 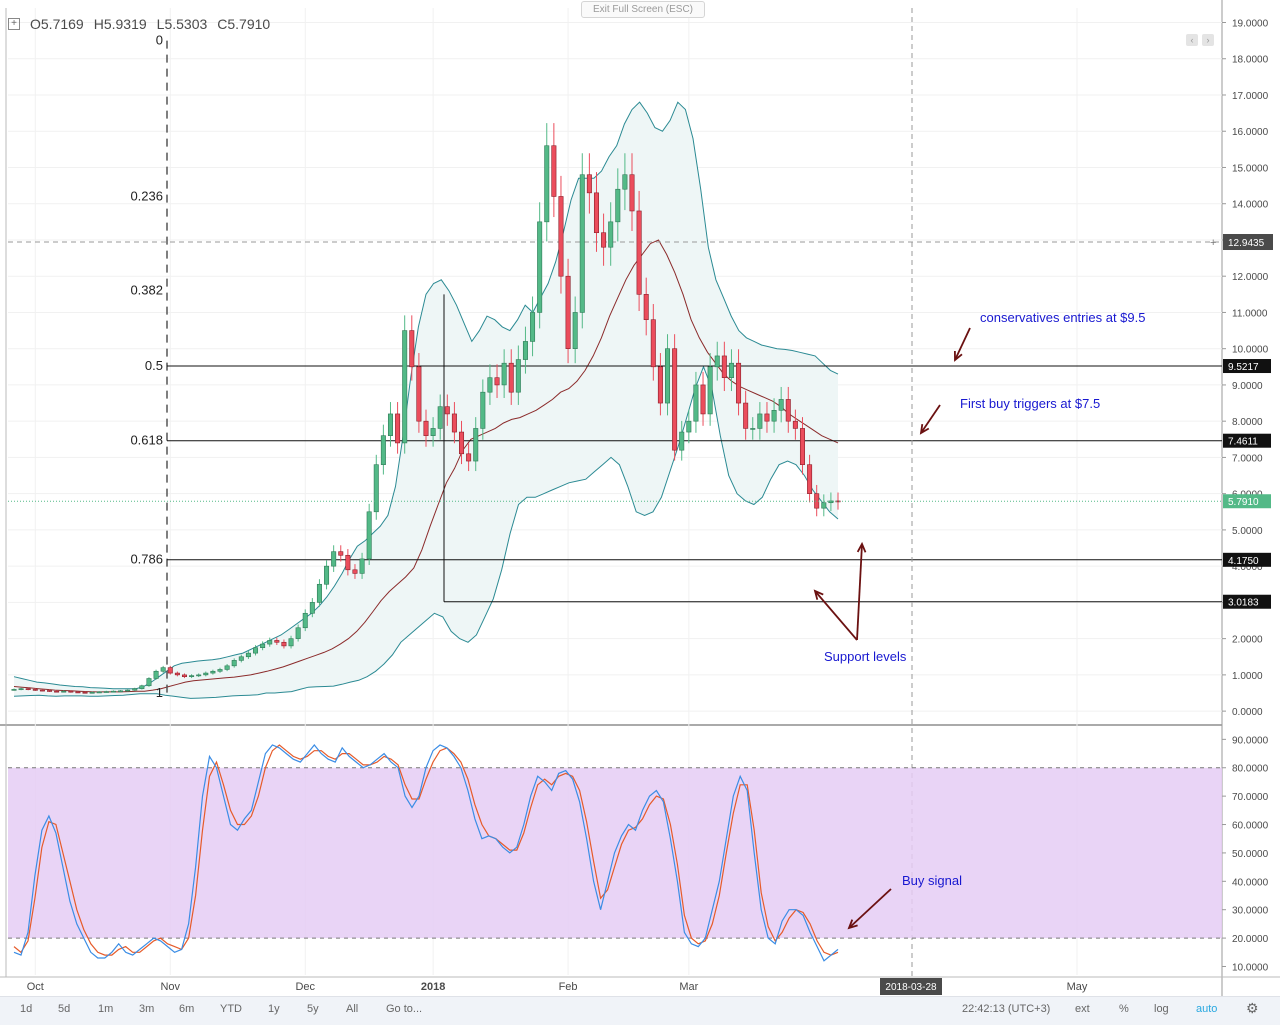 I want to click on exit-fullscreen-button: Exit Full Screen (ESC), so click(x=643, y=9).